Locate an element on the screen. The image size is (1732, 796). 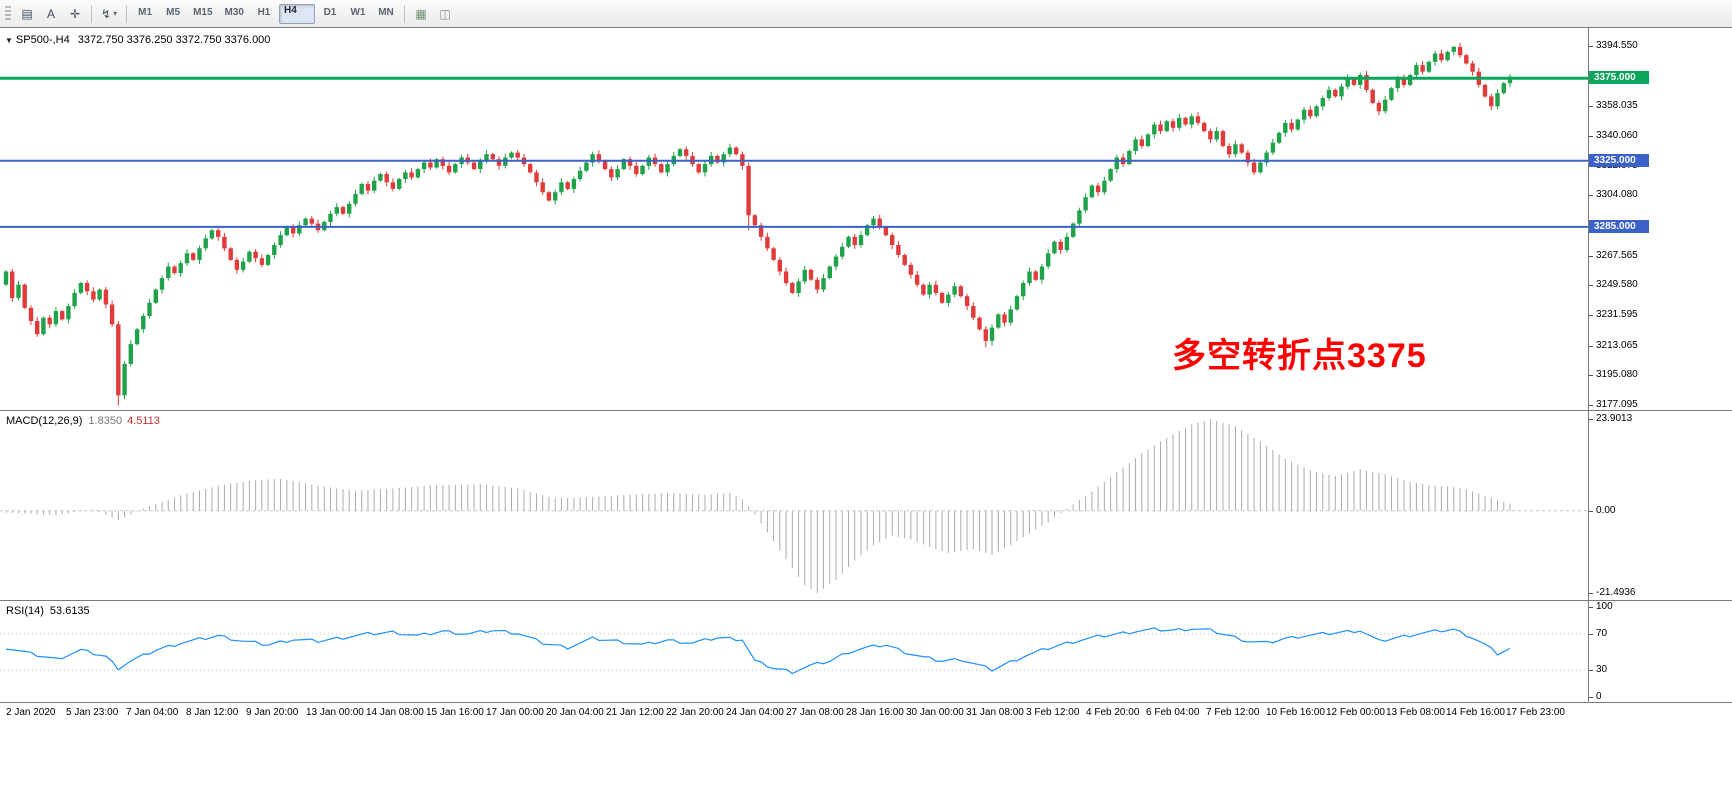
timeframe-m15-button: M15 is located at coordinates (202, 13).